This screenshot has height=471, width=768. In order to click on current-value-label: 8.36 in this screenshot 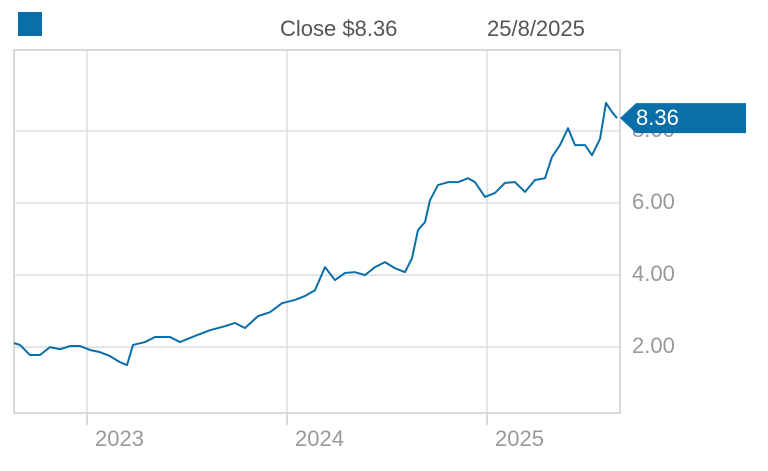, I will do `click(657, 117)`.